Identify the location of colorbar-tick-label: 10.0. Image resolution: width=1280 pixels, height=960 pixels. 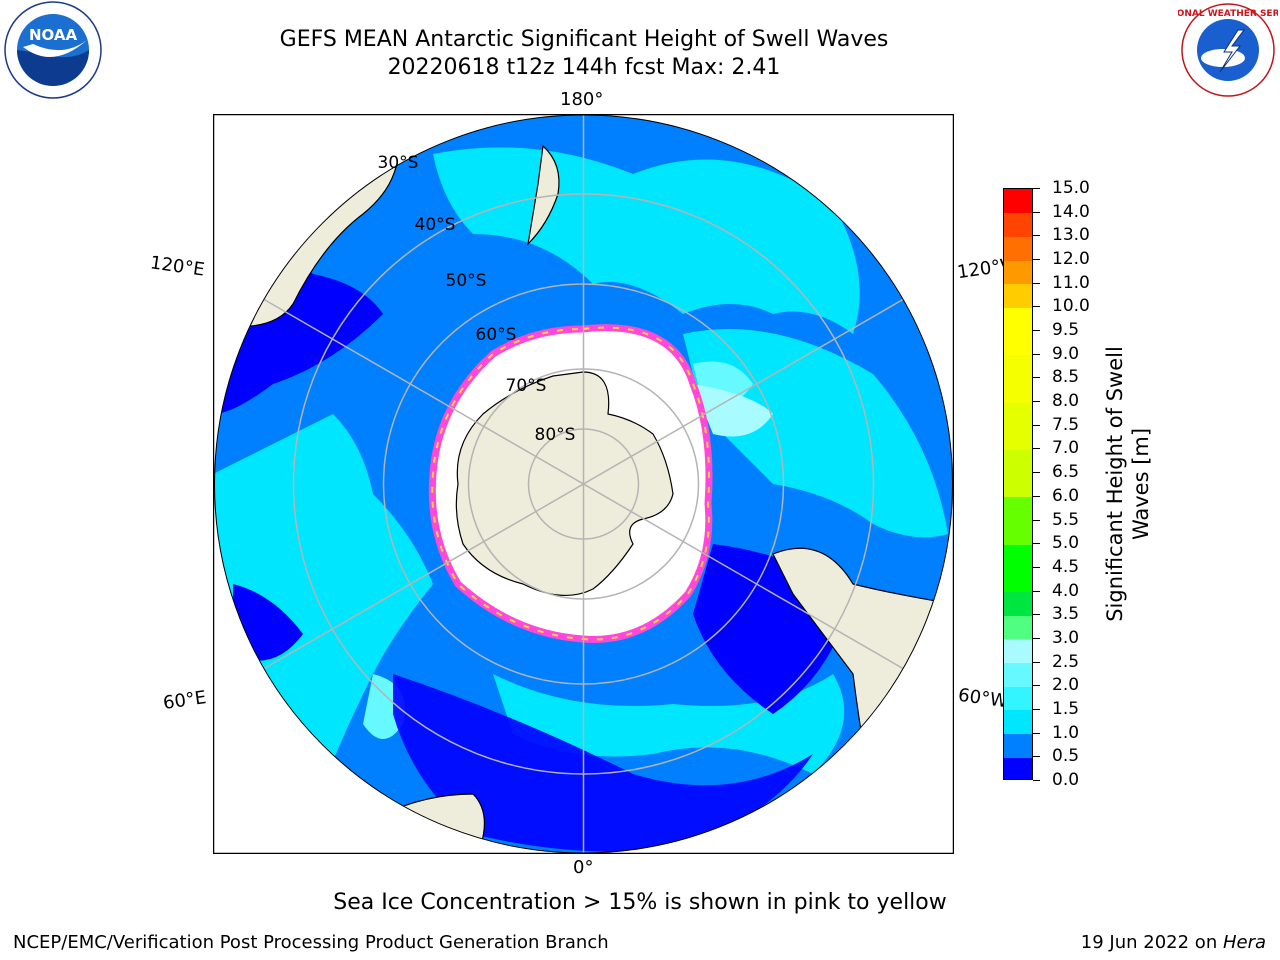
(1071, 306).